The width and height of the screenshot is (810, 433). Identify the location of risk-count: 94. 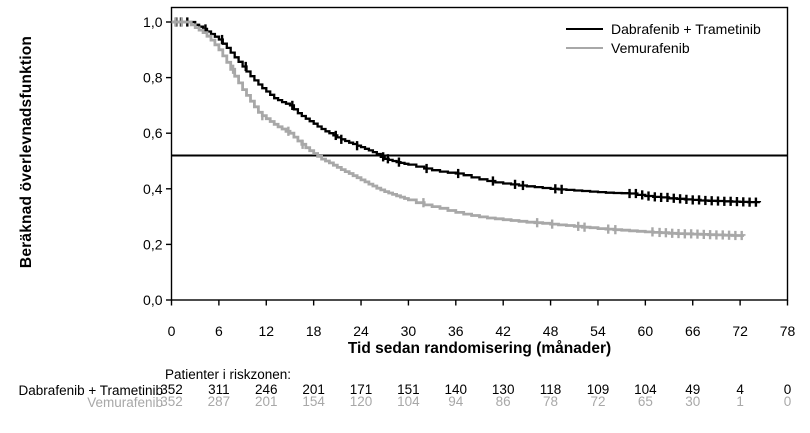
(456, 401).